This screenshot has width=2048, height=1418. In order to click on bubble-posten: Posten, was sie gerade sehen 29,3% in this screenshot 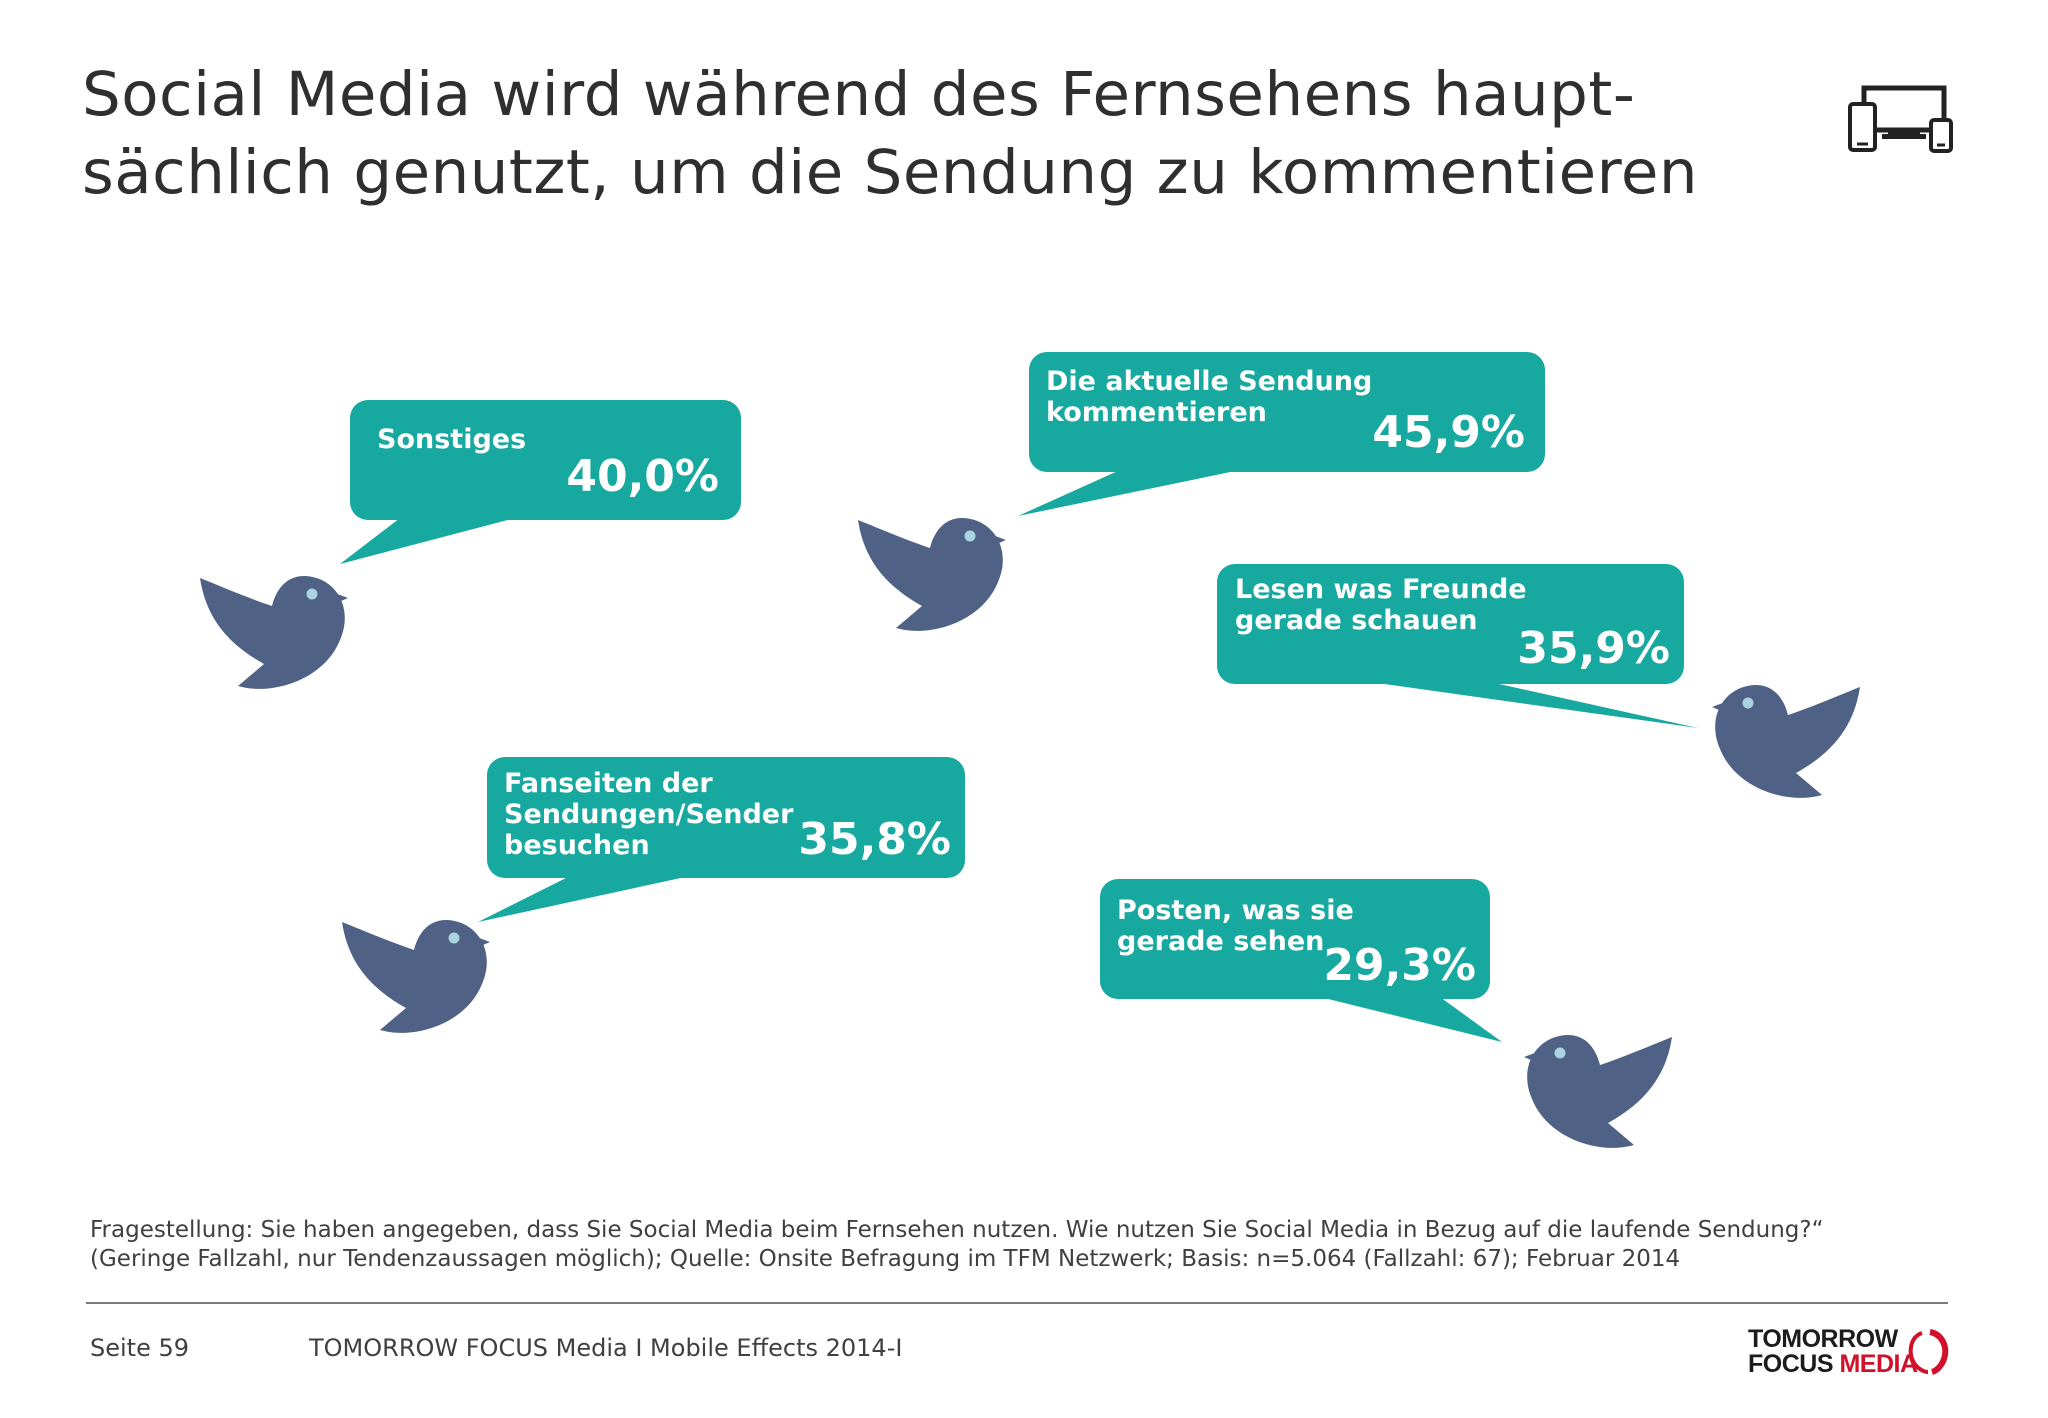, I will do `click(1295, 939)`.